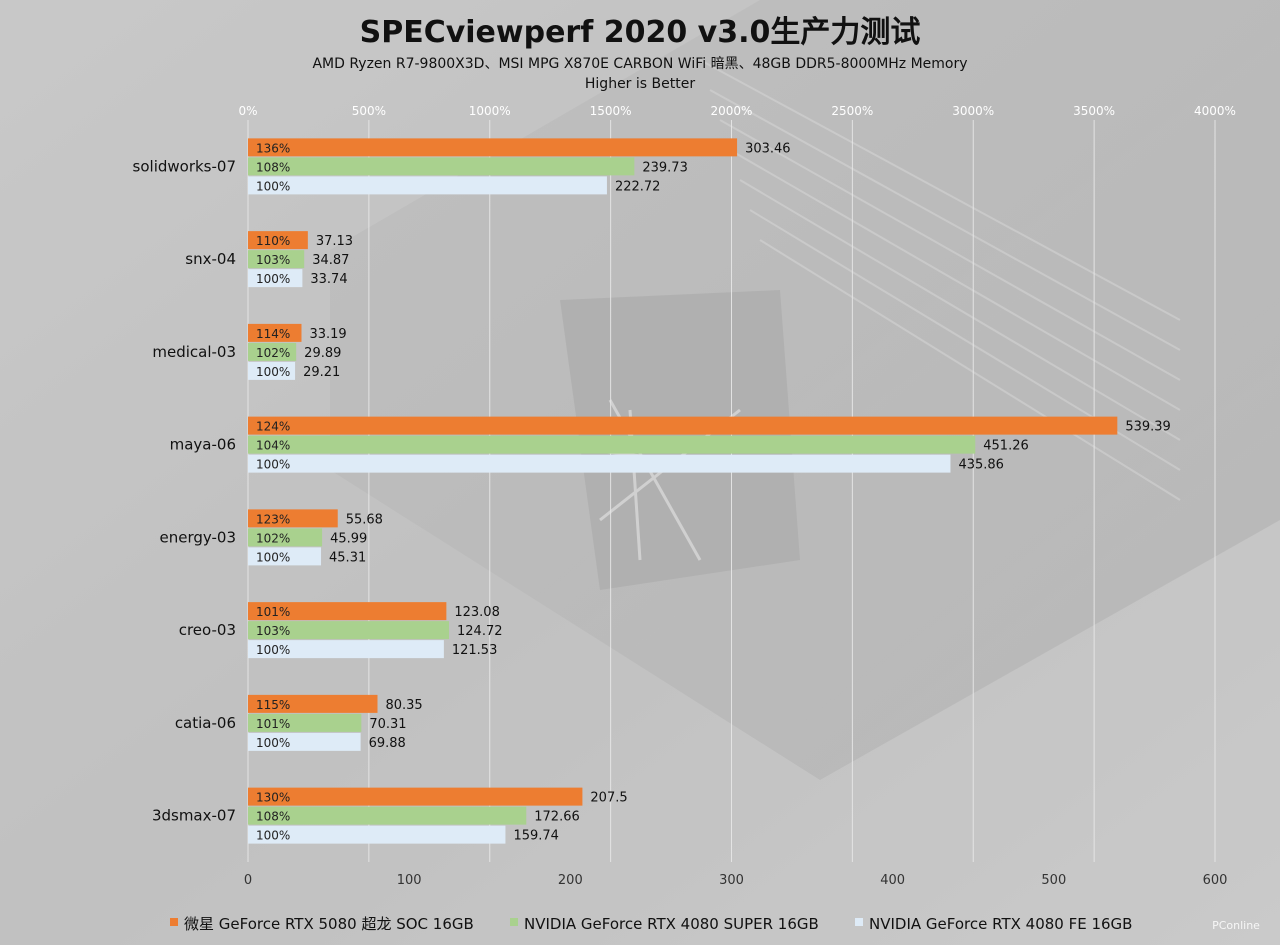 The image size is (1280, 945). What do you see at coordinates (387, 724) in the screenshot?
I see `value-label: 70.31` at bounding box center [387, 724].